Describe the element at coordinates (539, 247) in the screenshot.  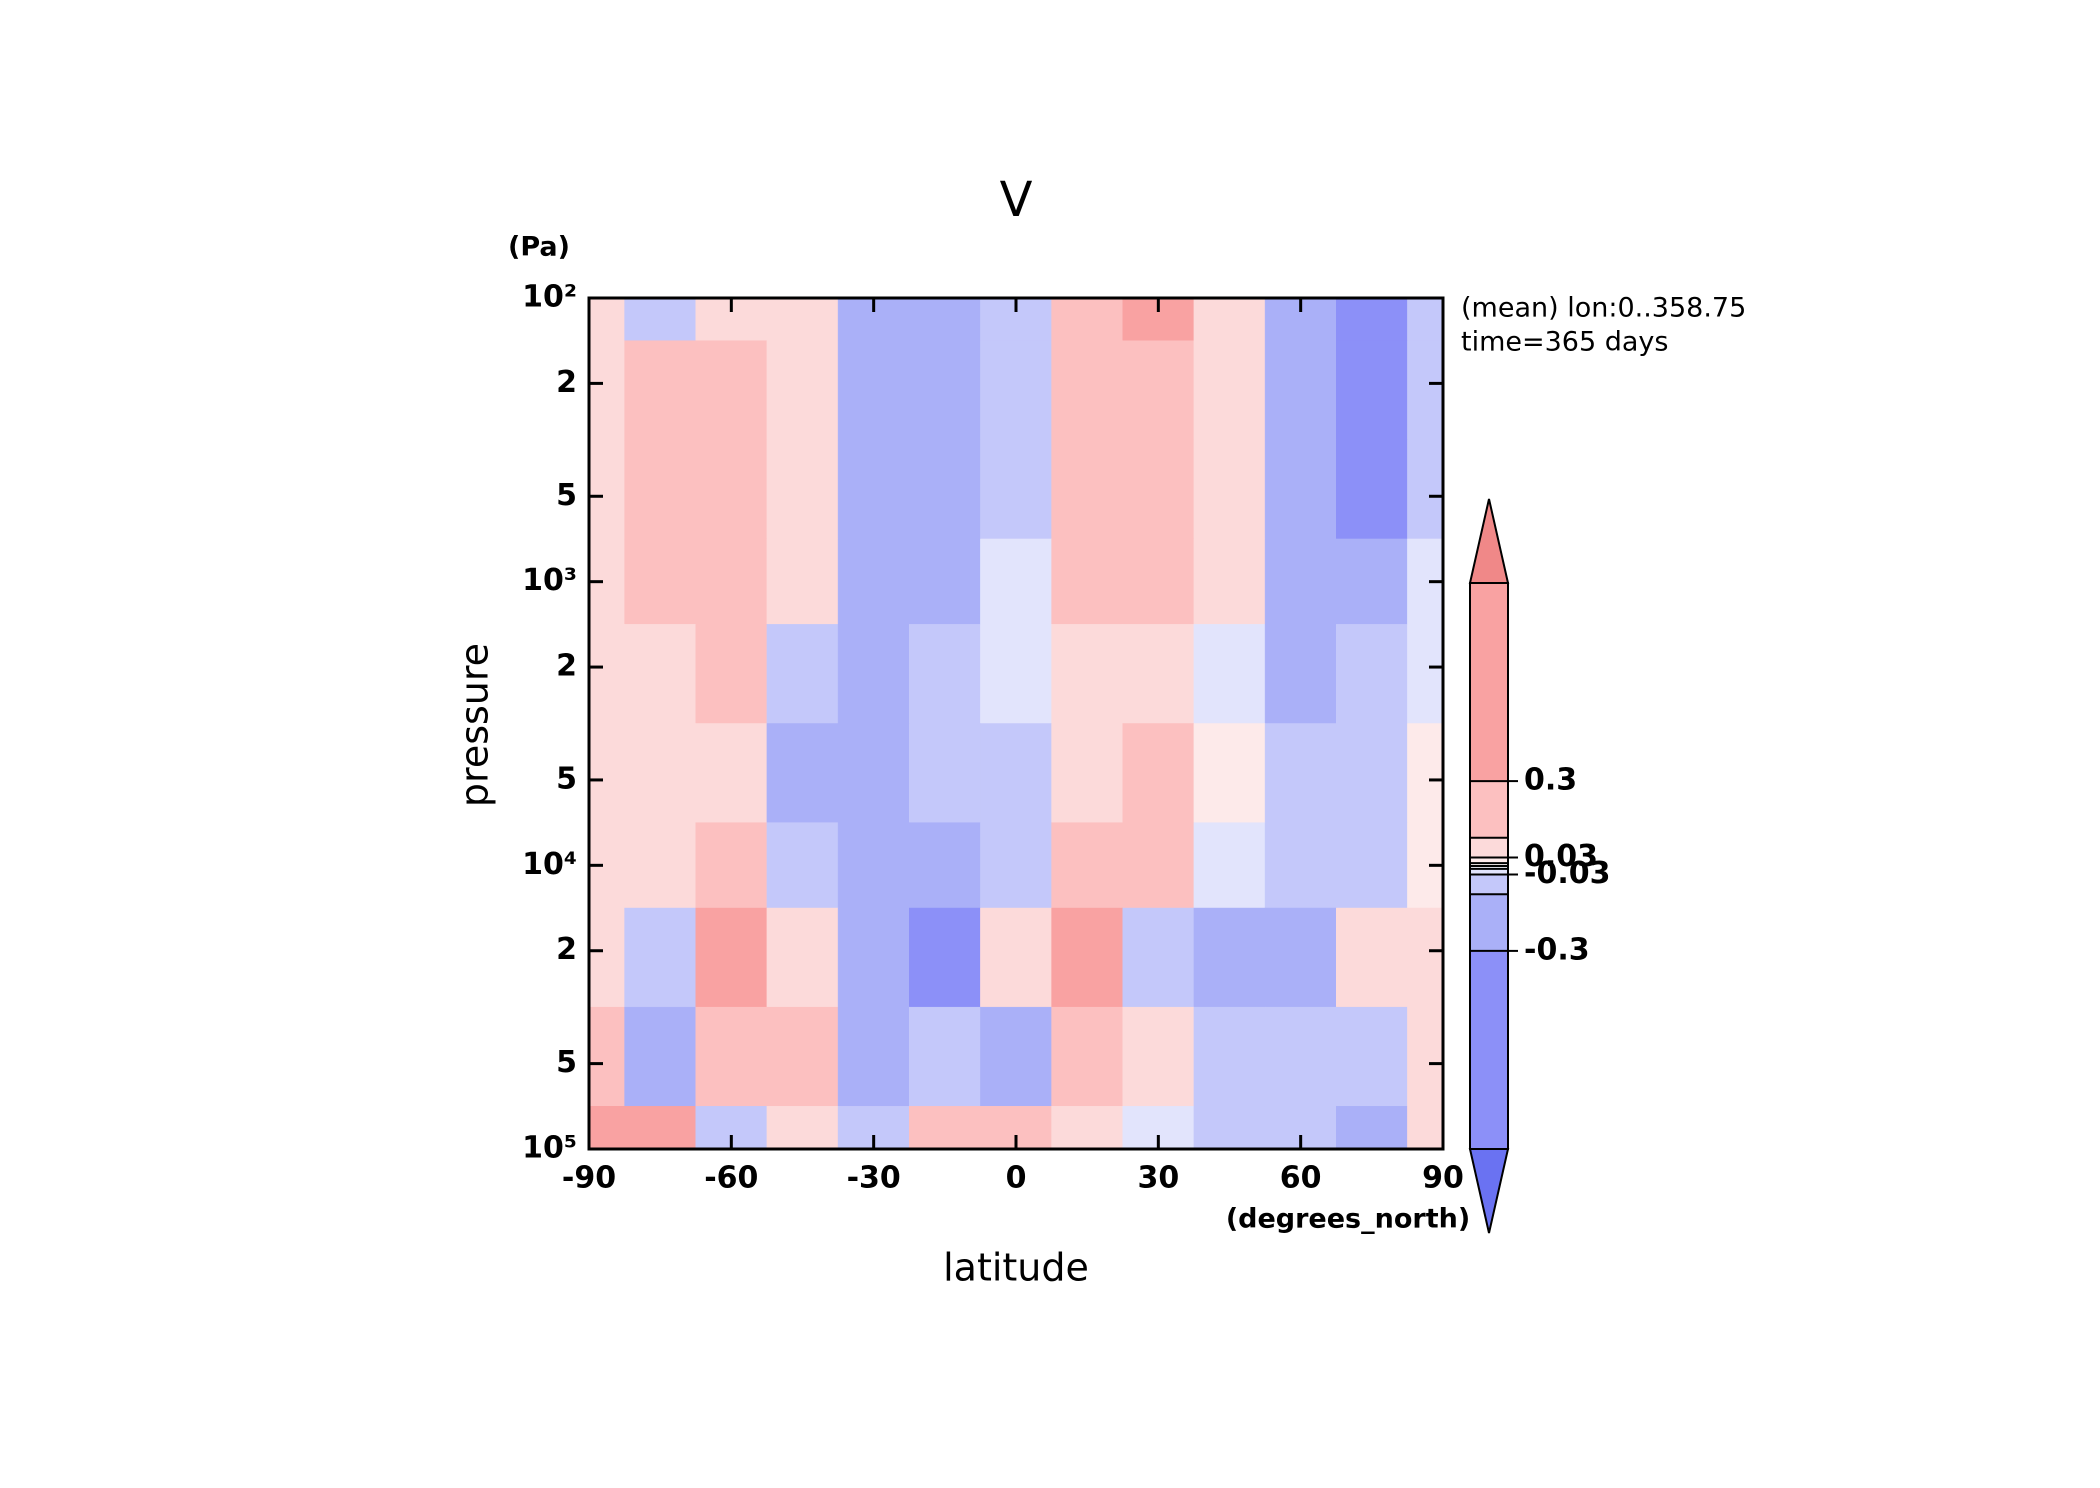
I see `y-unit: (Pa)` at that location.